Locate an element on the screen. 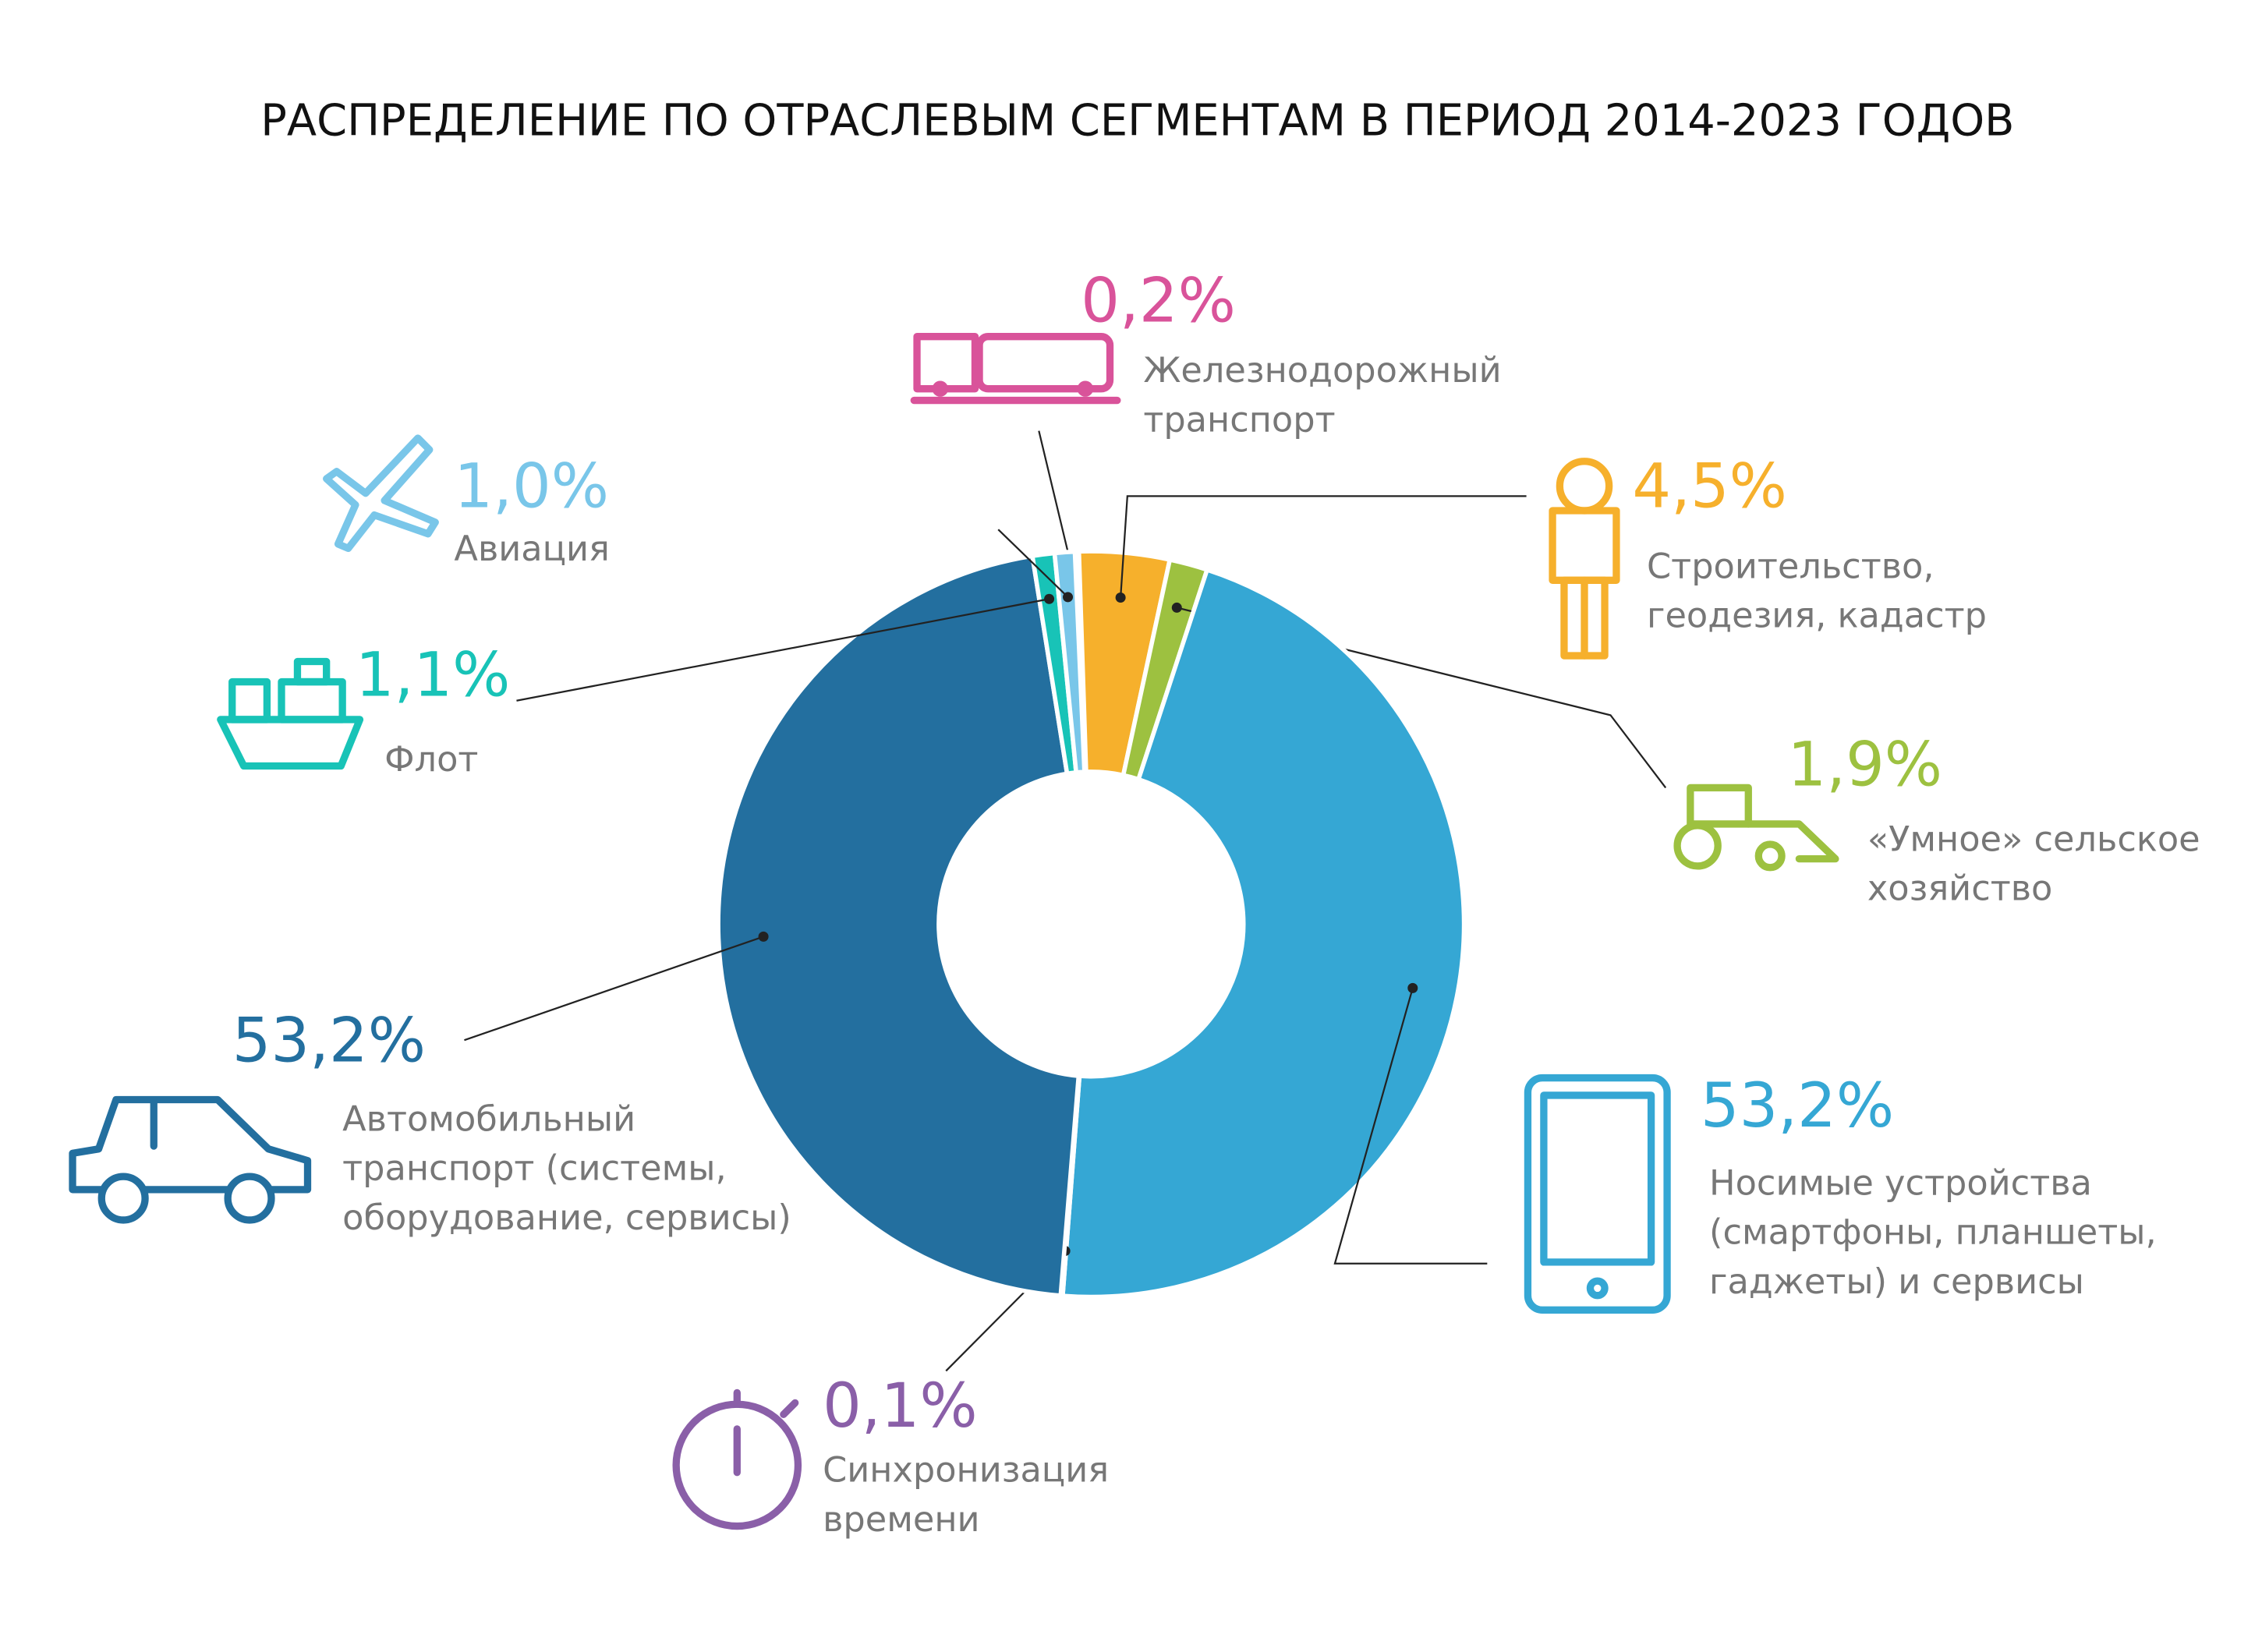 The height and width of the screenshot is (1652, 2262). slice-label: Автомобильный is located at coordinates (489, 1118).